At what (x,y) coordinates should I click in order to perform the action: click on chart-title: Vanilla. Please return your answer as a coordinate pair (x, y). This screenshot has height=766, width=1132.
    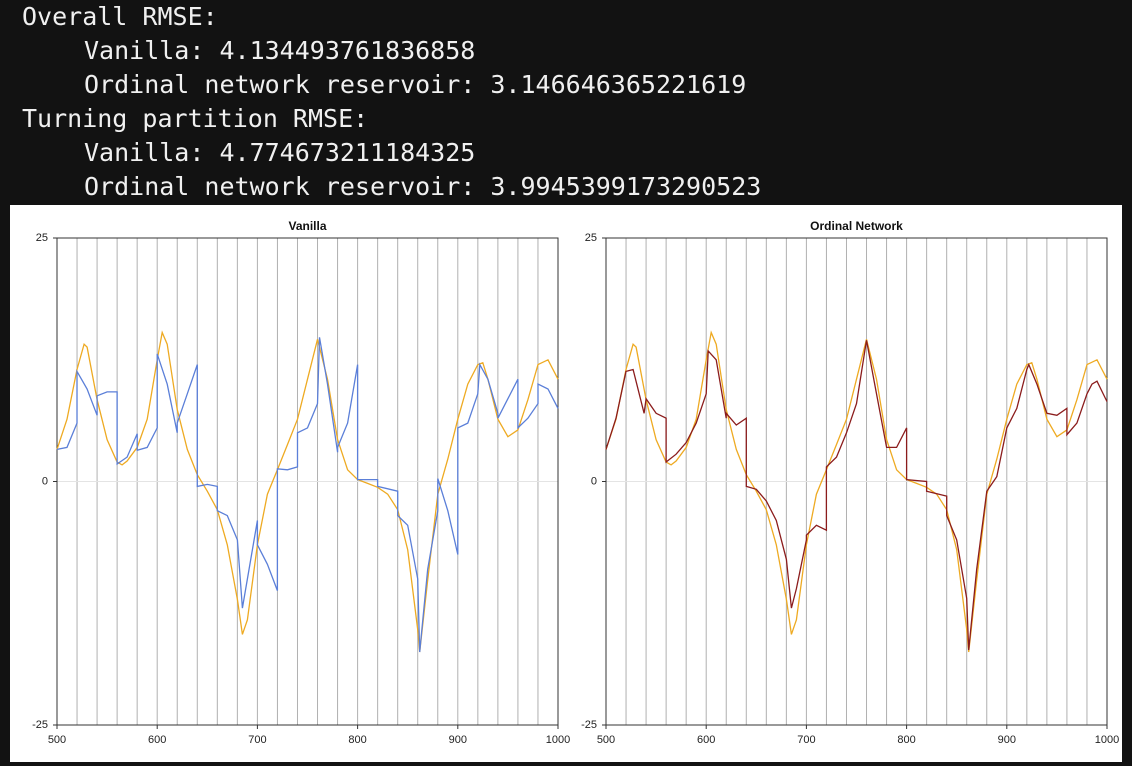
    Looking at the image, I should click on (307, 226).